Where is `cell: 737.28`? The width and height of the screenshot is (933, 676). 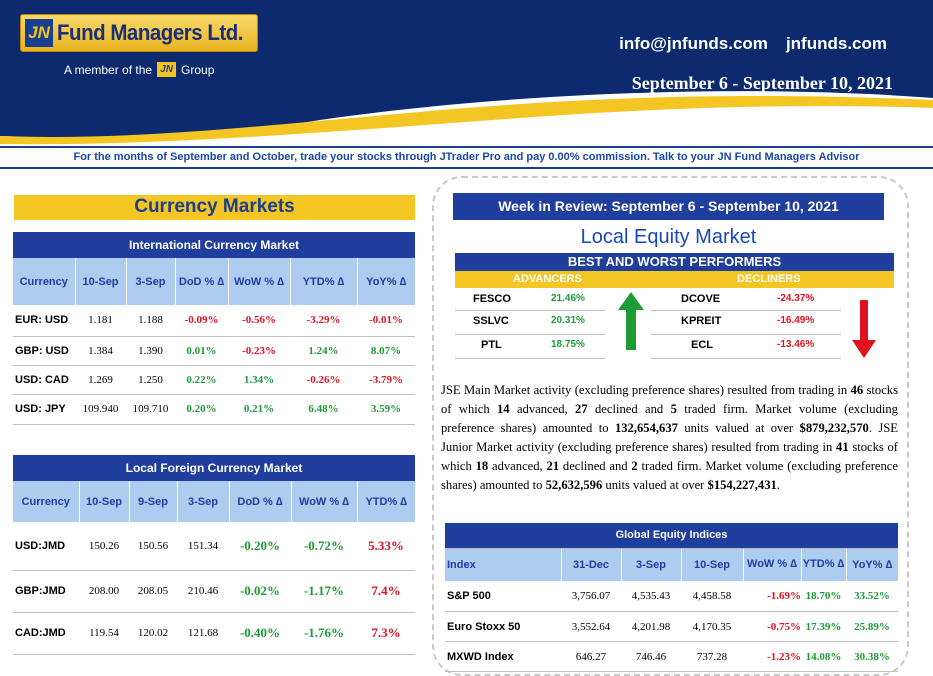 cell: 737.28 is located at coordinates (712, 656).